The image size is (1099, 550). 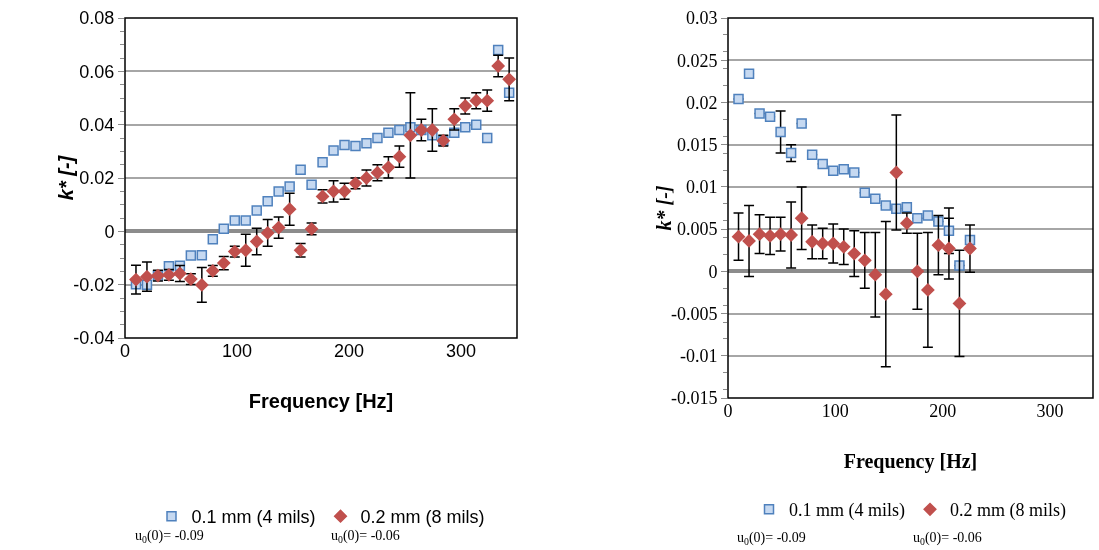 I want to click on y-tick-label: 0.08, so click(x=97, y=18).